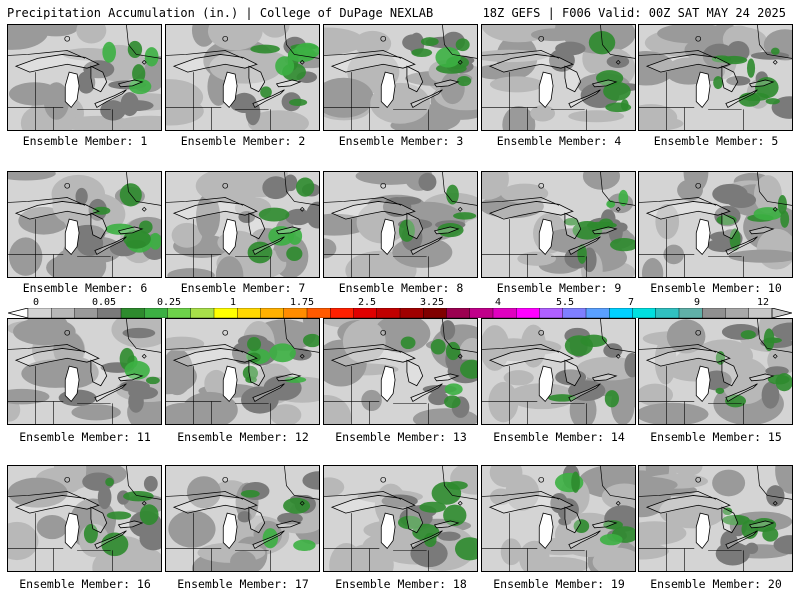 The height and width of the screenshot is (600, 800). What do you see at coordinates (401, 141) in the screenshot?
I see `ensemble-member-label: Ensemble Member: 3` at bounding box center [401, 141].